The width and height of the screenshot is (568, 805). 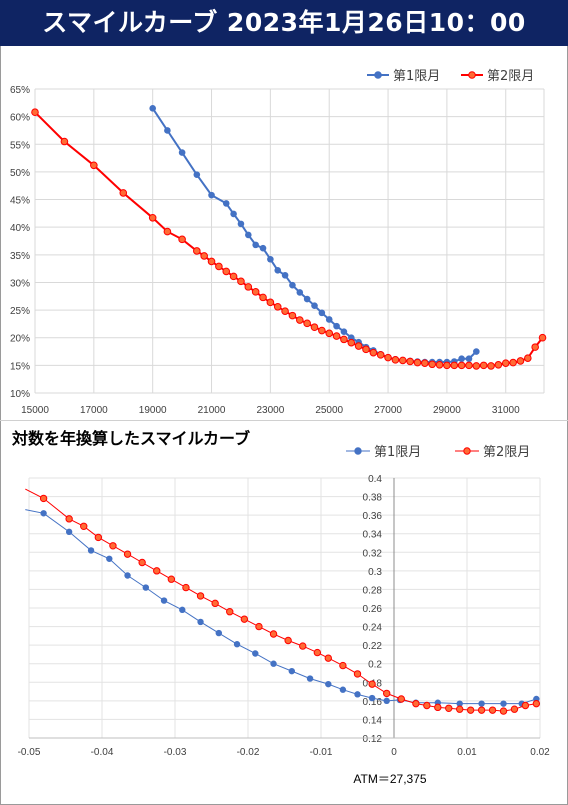 I want to click on y-tick-label: 25%, so click(x=20, y=311).